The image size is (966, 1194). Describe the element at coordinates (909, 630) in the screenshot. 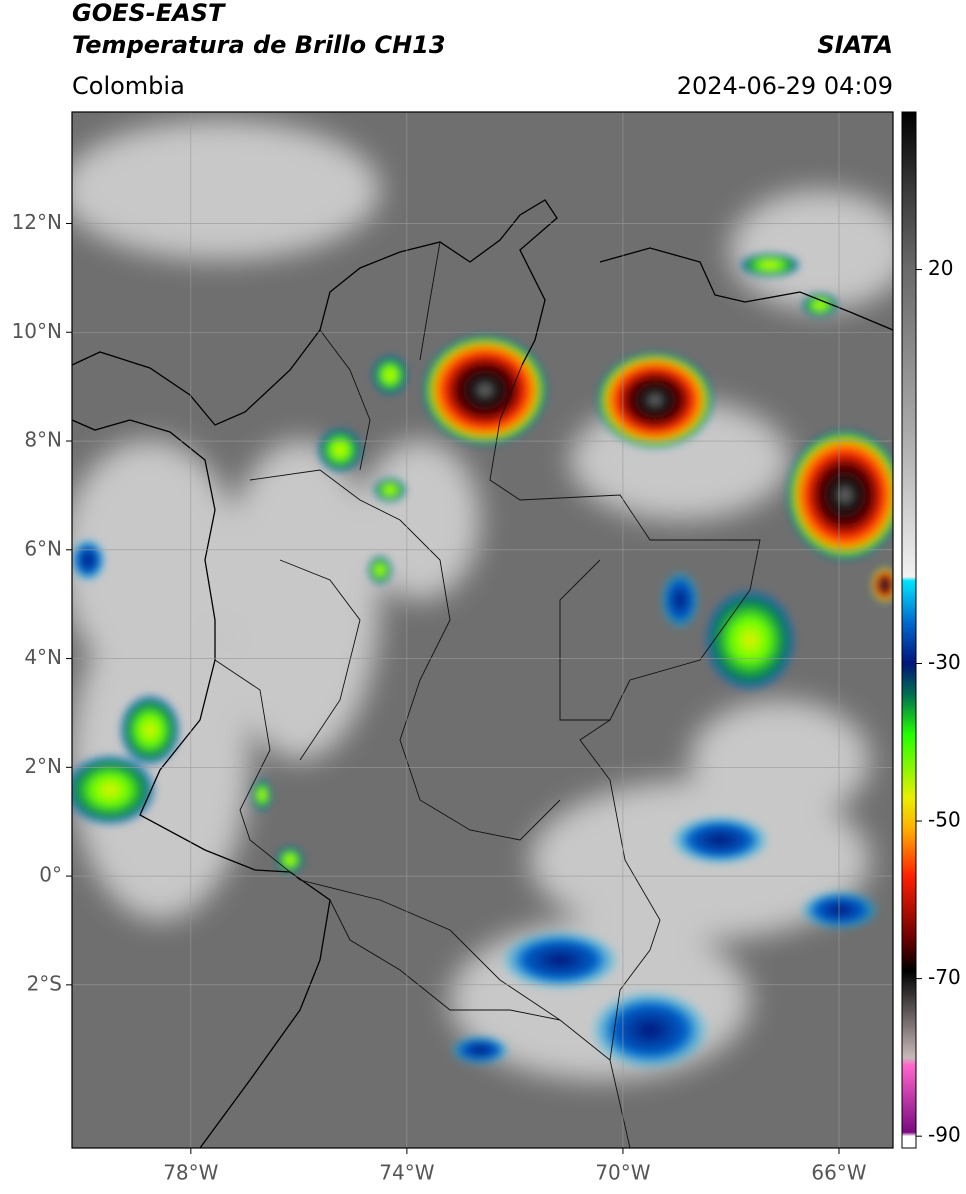

I see `colorbar` at that location.